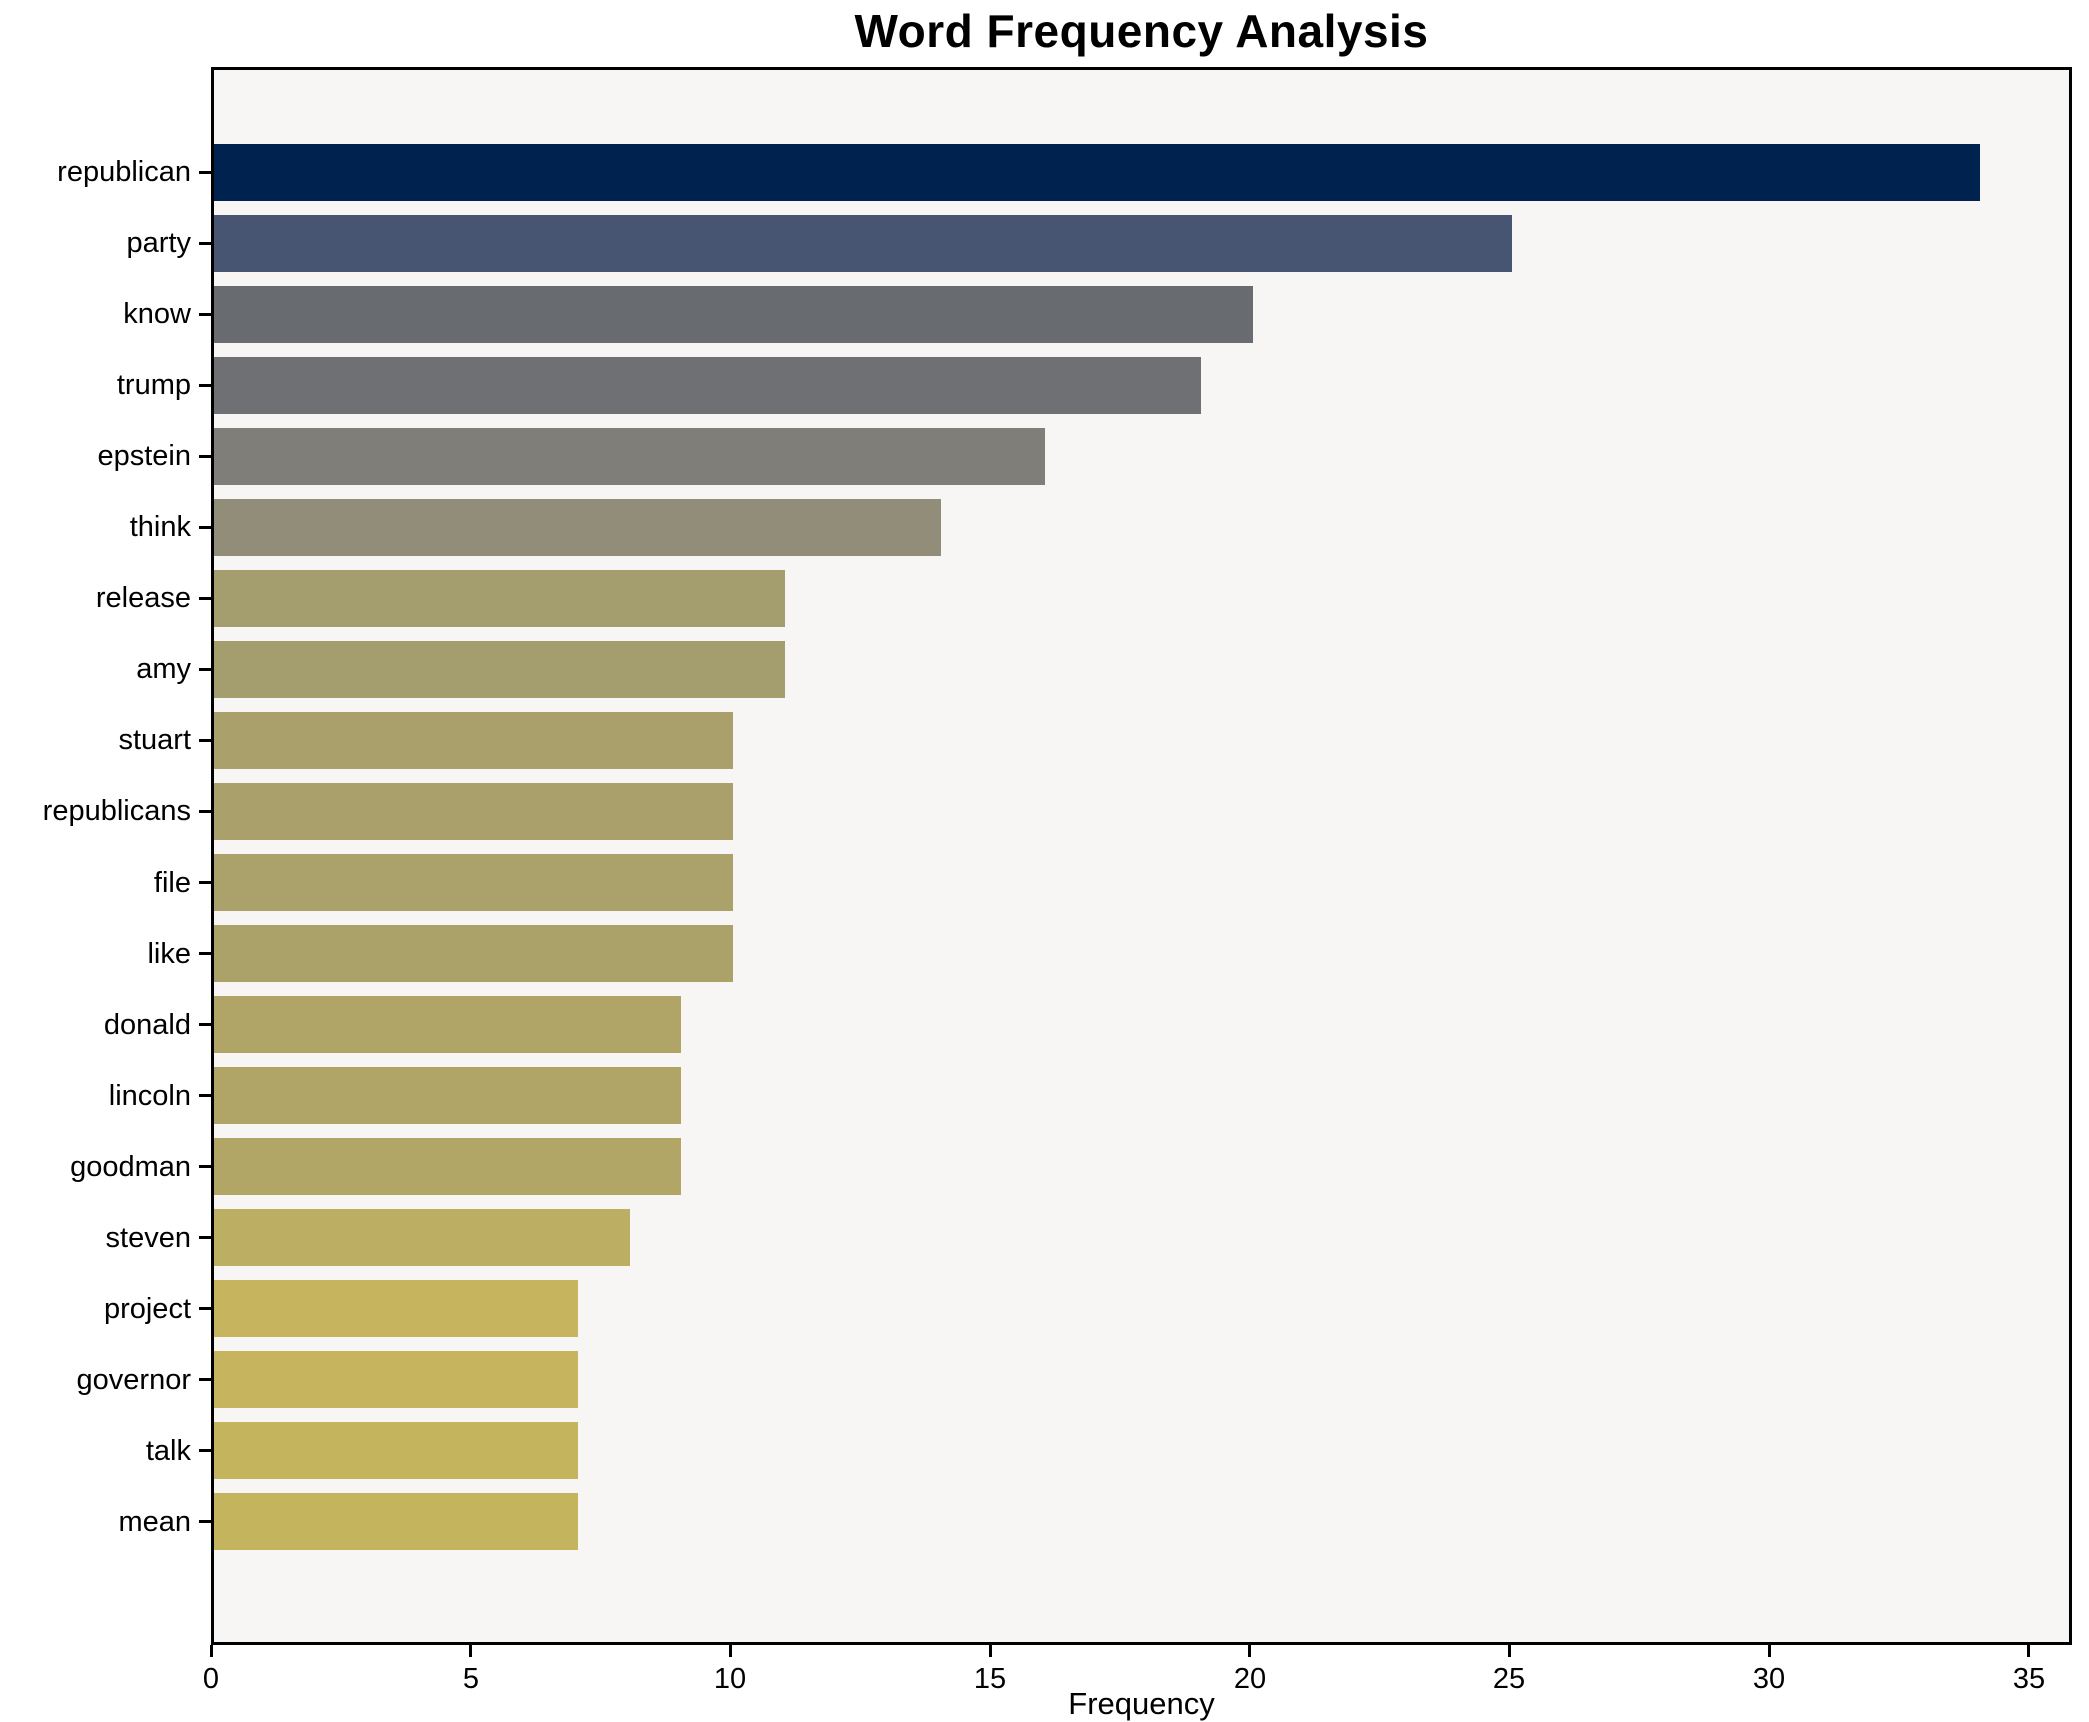 This screenshot has height=1722, width=2089. Describe the element at coordinates (168, 1451) in the screenshot. I see `y-tick-label-talk: talk` at that location.